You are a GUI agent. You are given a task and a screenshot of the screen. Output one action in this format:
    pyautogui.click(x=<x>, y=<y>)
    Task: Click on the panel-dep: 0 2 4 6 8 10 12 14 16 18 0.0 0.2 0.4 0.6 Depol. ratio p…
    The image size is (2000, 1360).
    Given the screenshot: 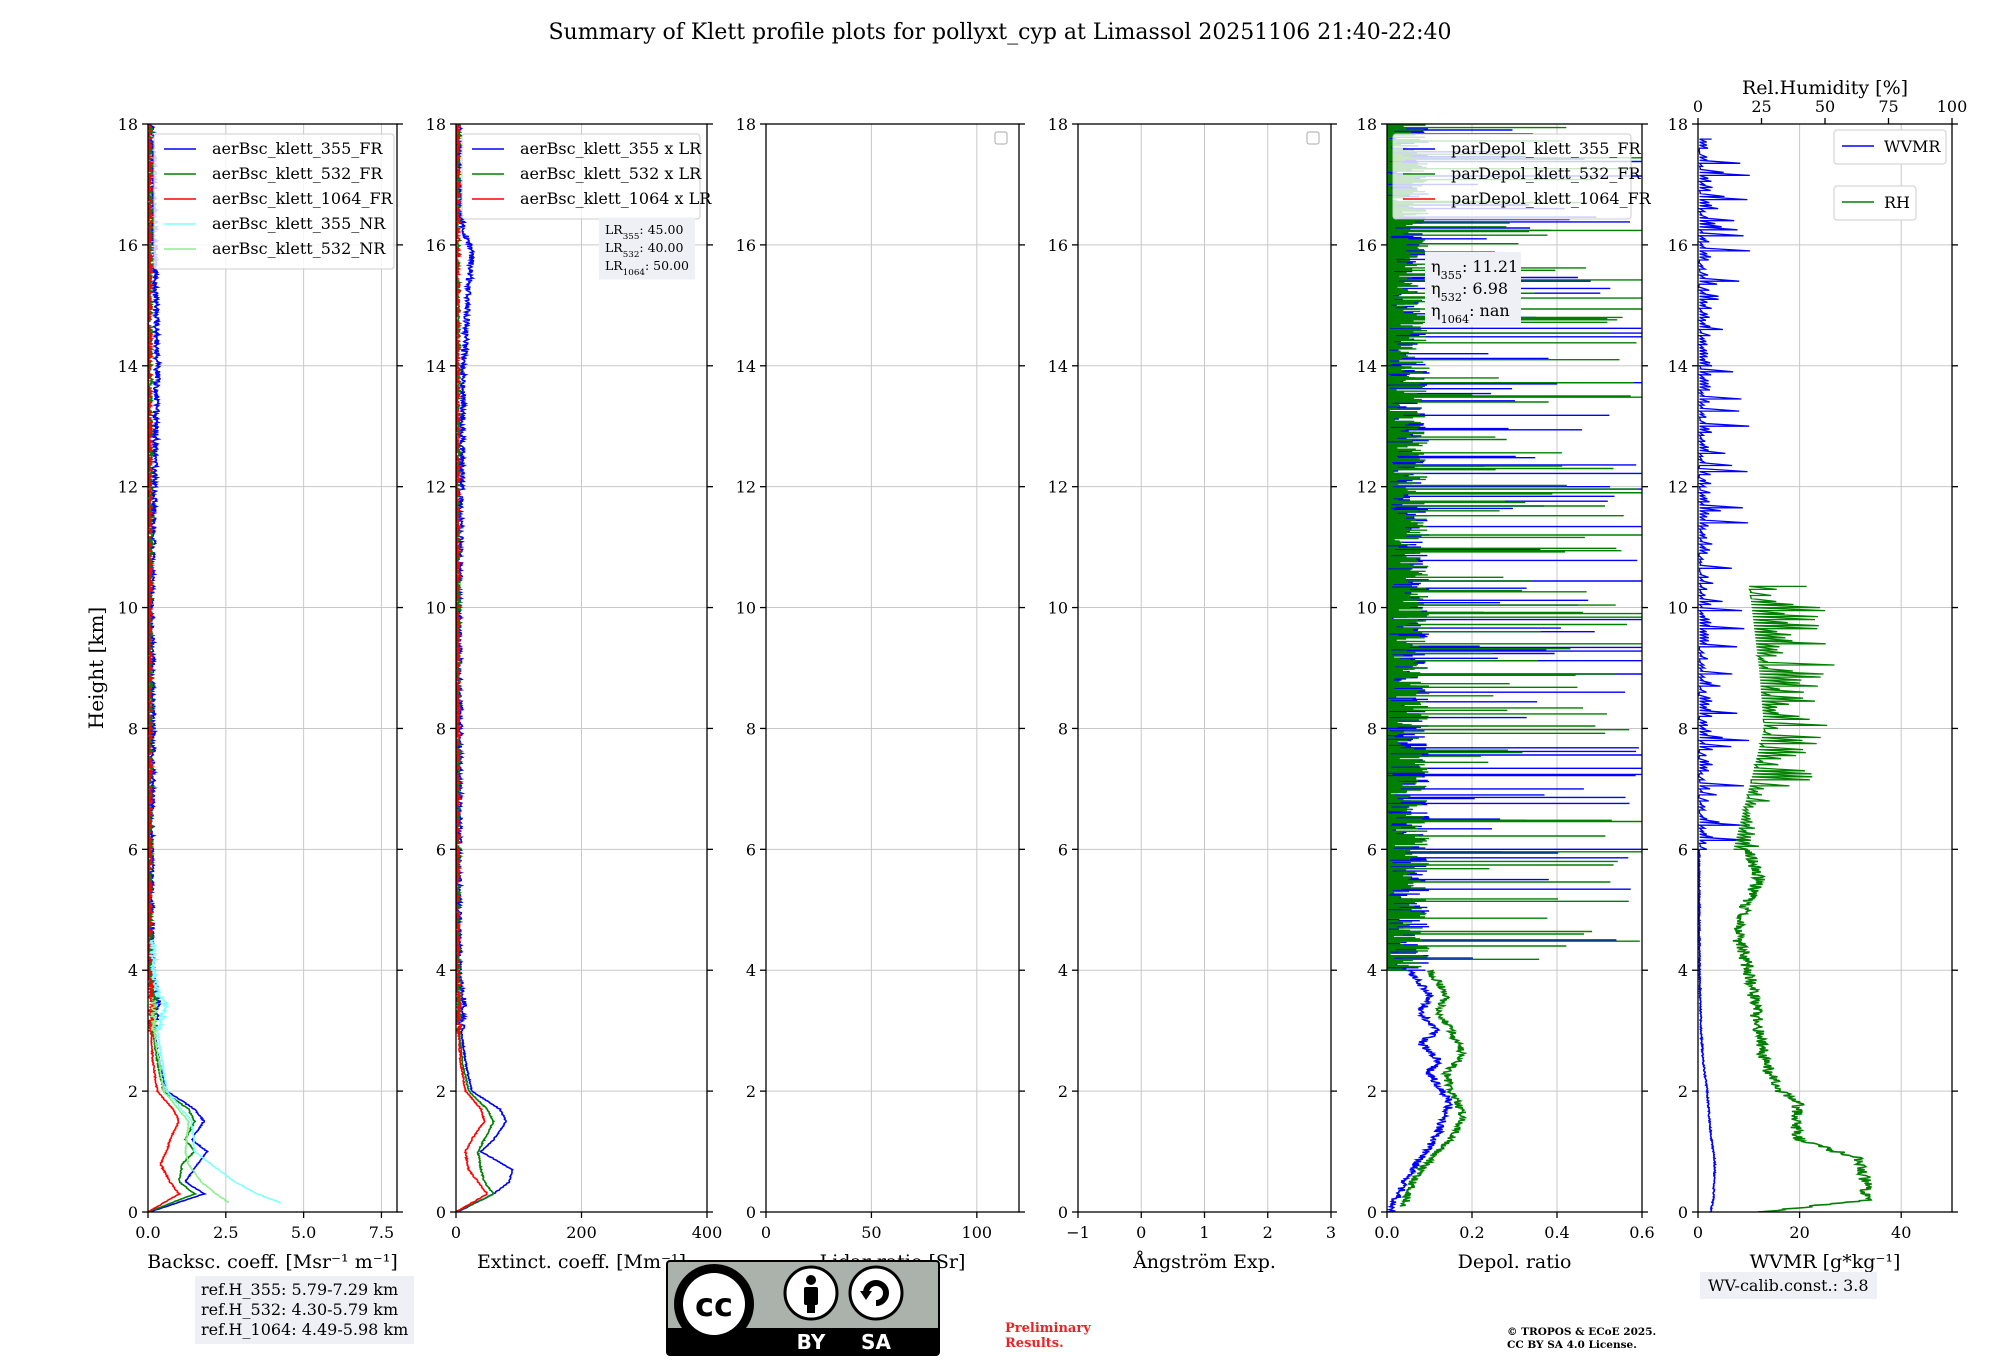 What is the action you would take?
    pyautogui.click(x=1506, y=694)
    